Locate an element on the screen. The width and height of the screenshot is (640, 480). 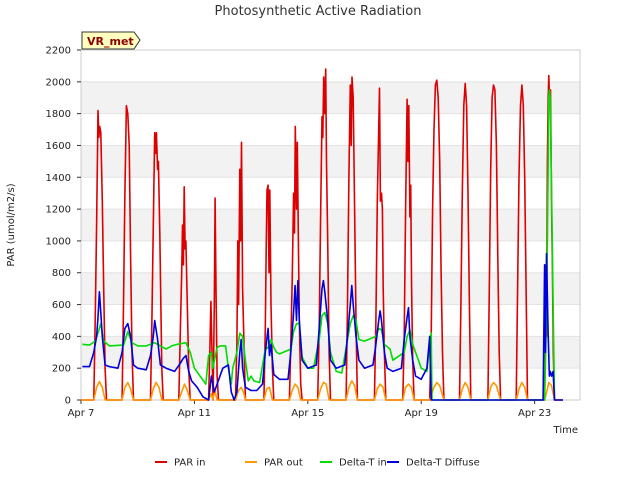
x-tick-label: Apr 11 is located at coordinates (194, 413).